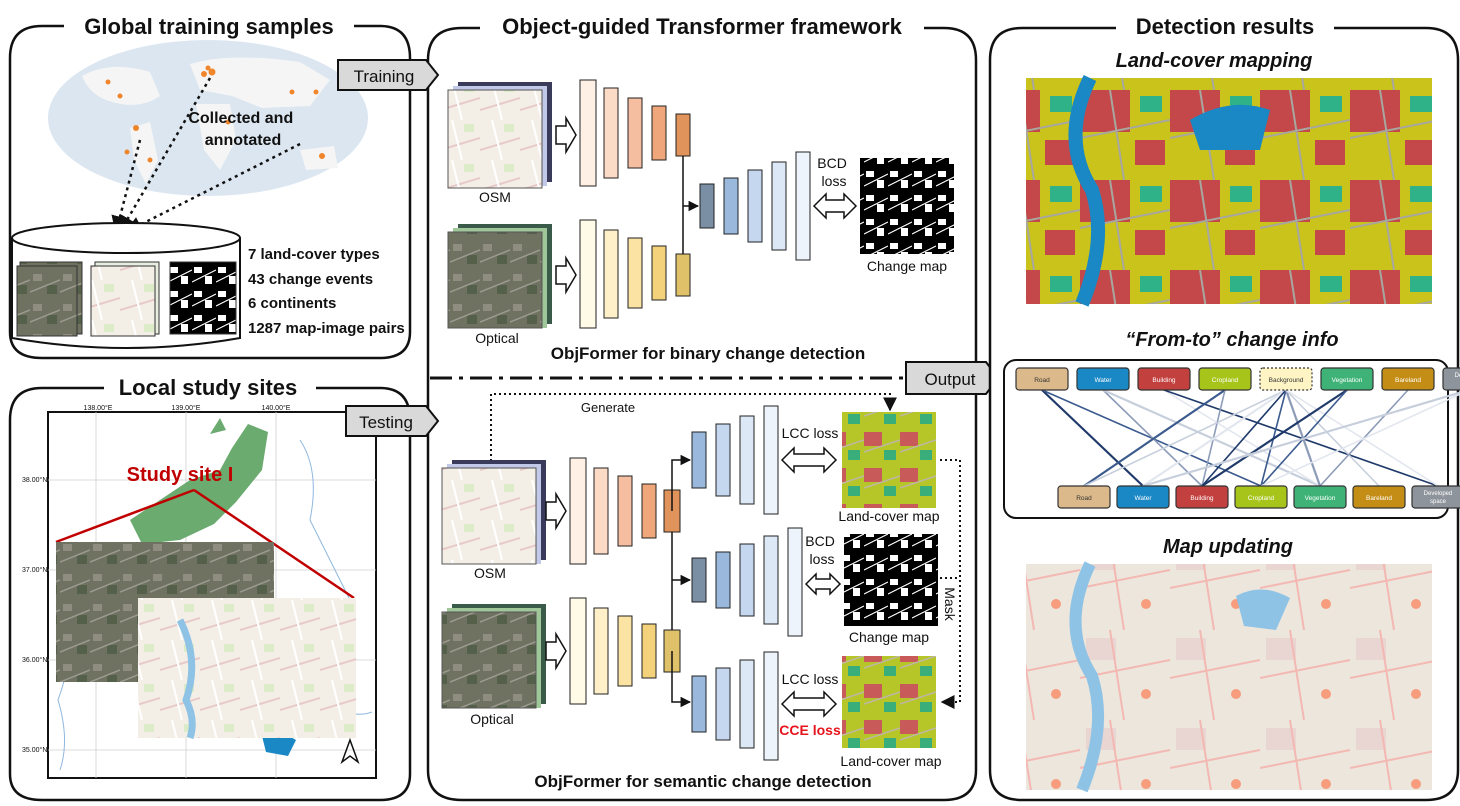 This screenshot has width=1460, height=806. I want to click on sample-dots, so click(215, 114).